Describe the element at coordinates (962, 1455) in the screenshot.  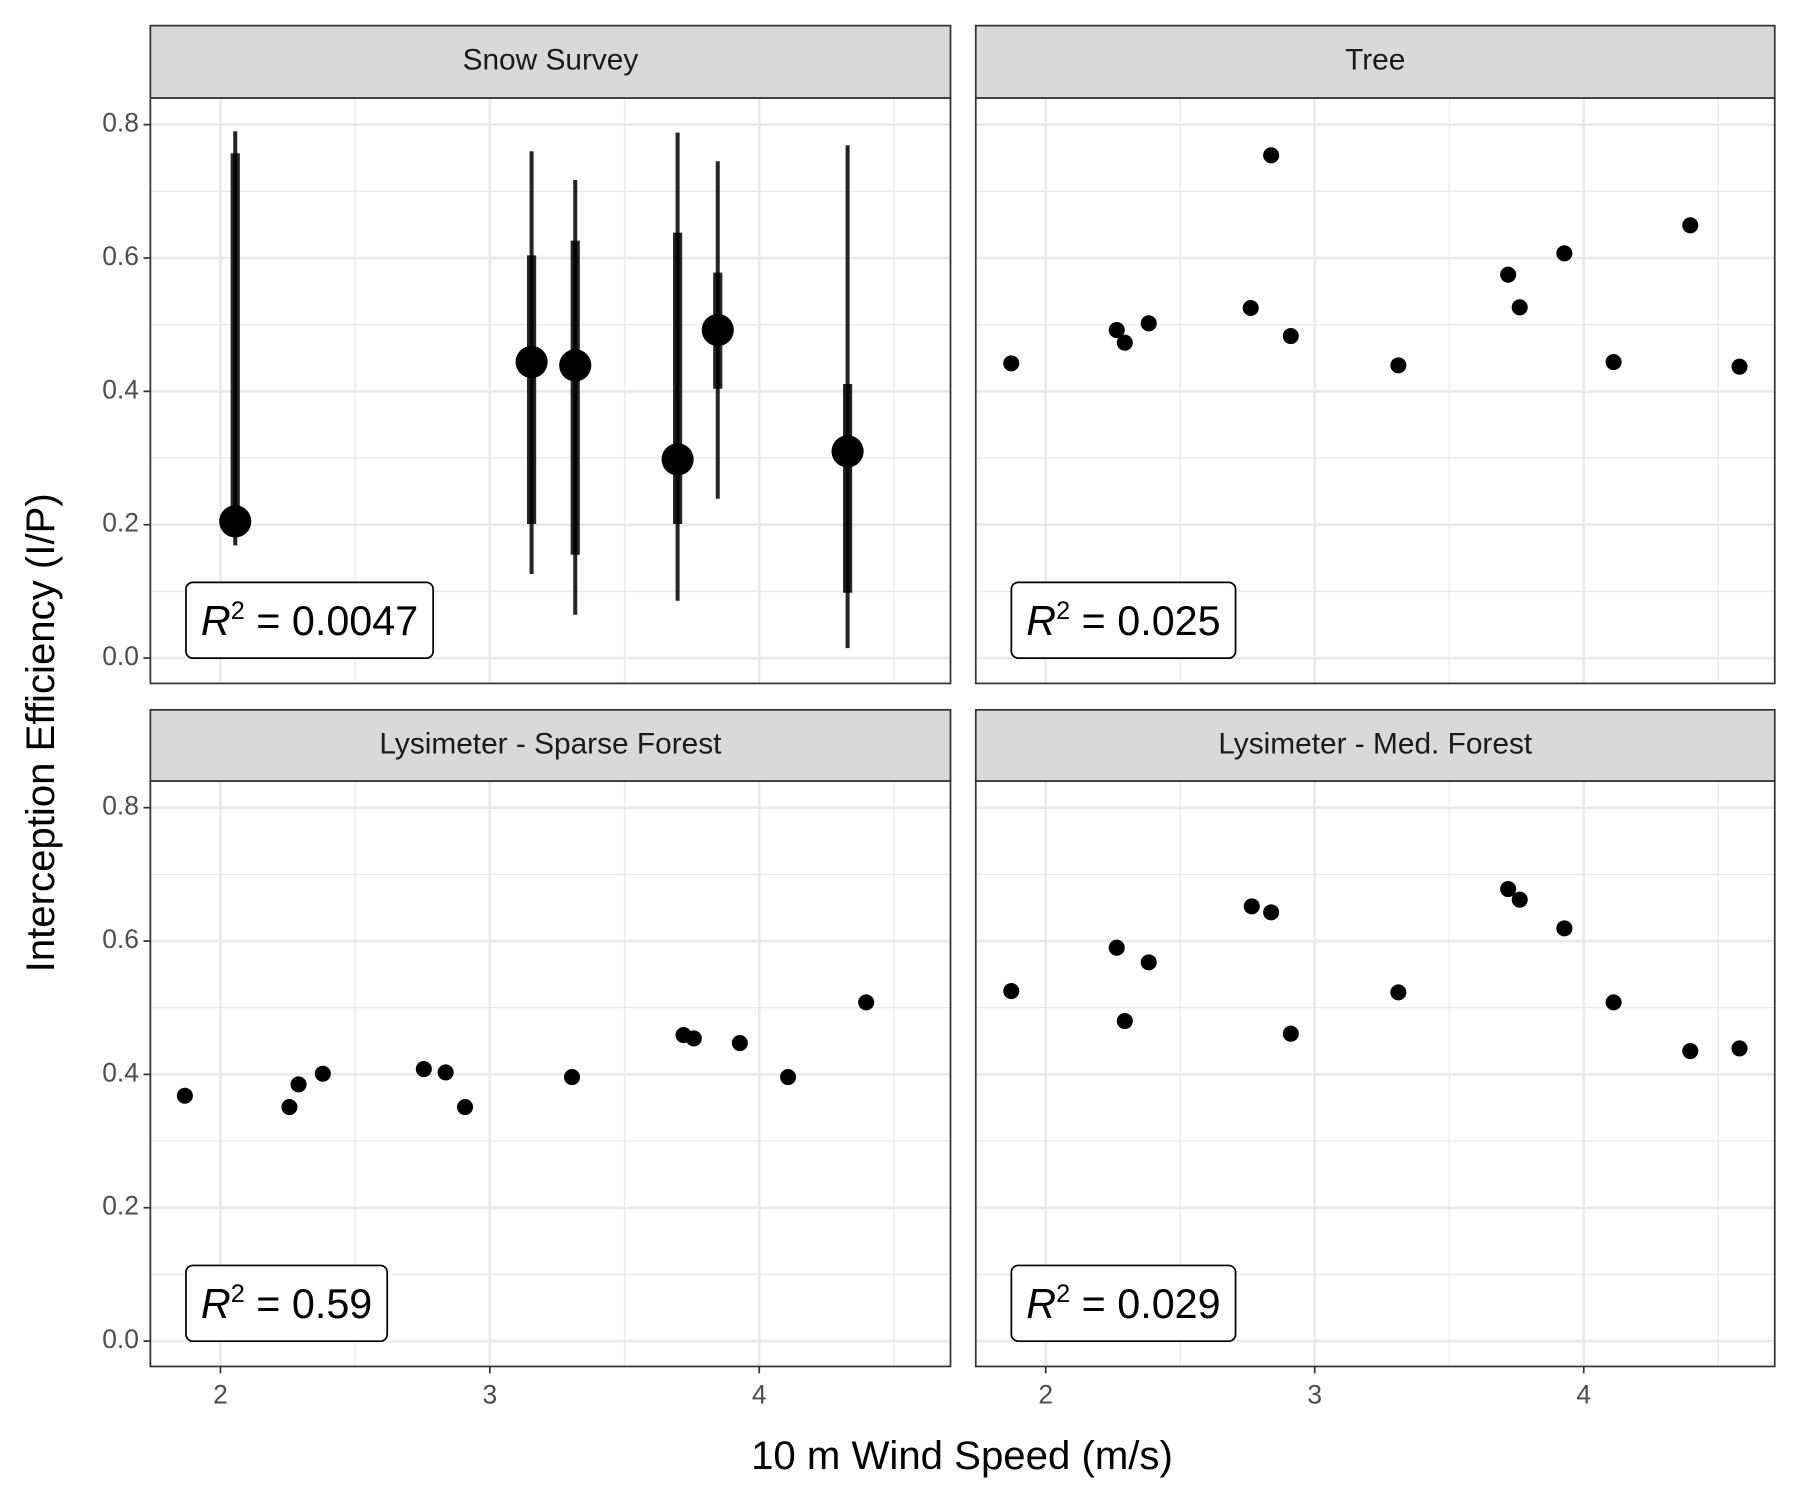
I see `x-axis-label: 10 m Wind Speed (m/s)` at that location.